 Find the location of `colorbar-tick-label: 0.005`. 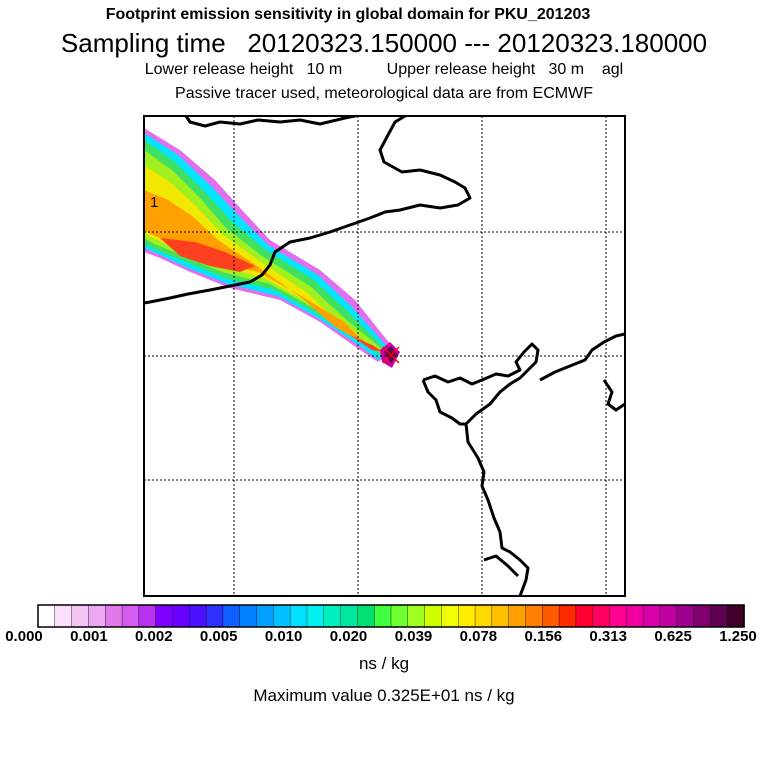

colorbar-tick-label: 0.005 is located at coordinates (218, 636).